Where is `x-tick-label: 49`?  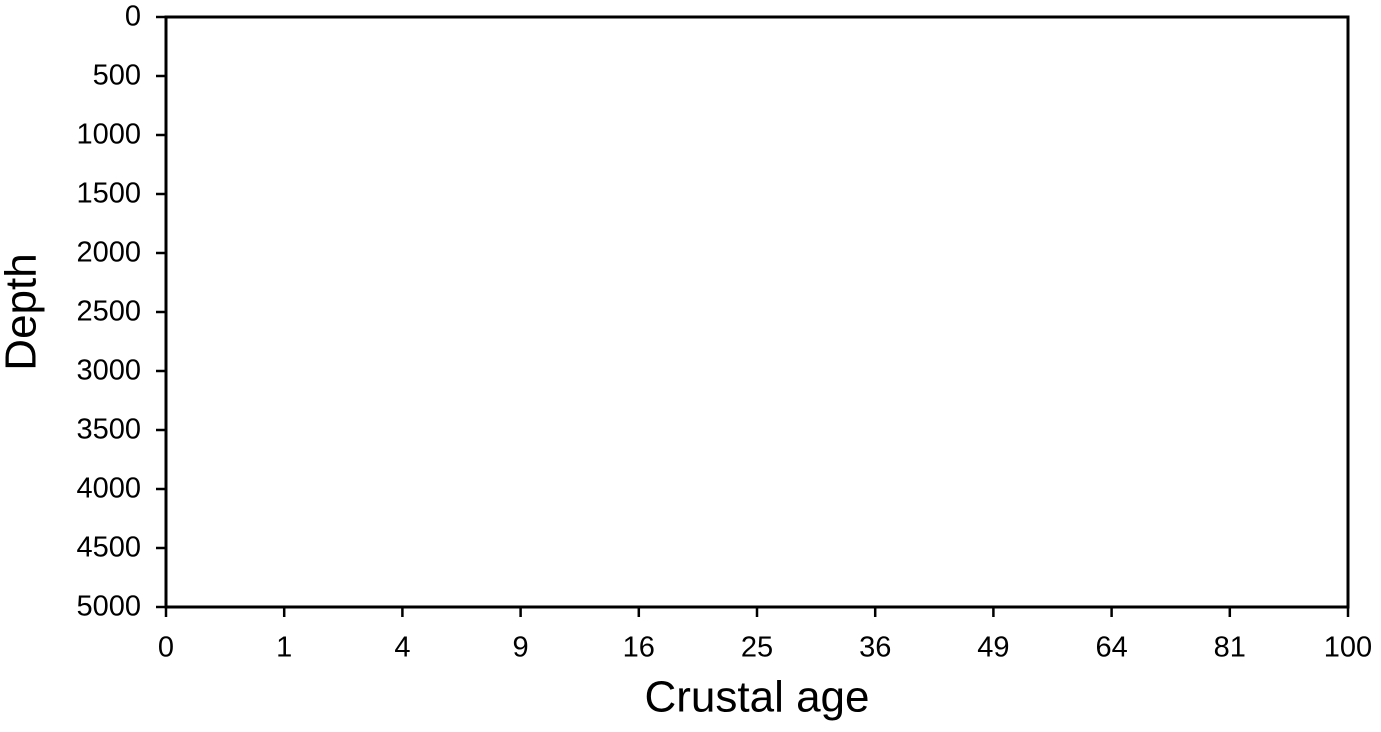 x-tick-label: 49 is located at coordinates (993, 648).